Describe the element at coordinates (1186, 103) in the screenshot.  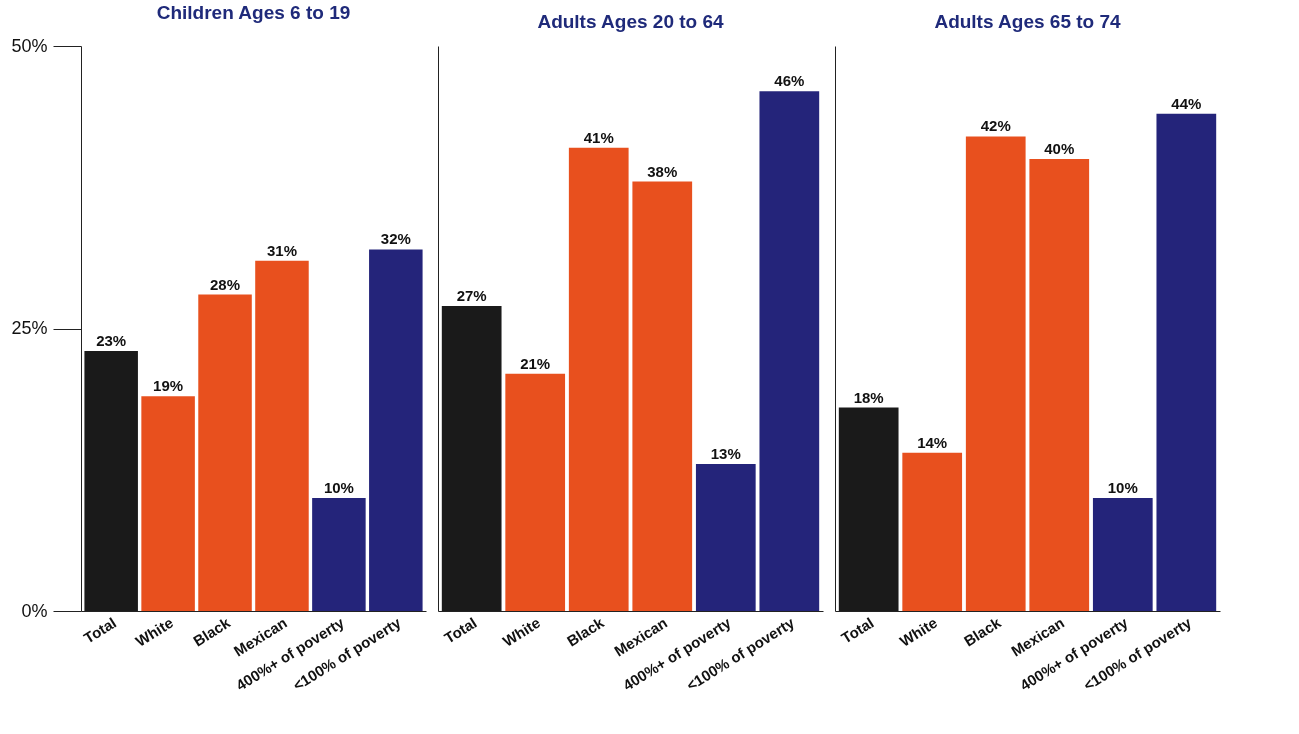
I see `data-label: 44%` at that location.